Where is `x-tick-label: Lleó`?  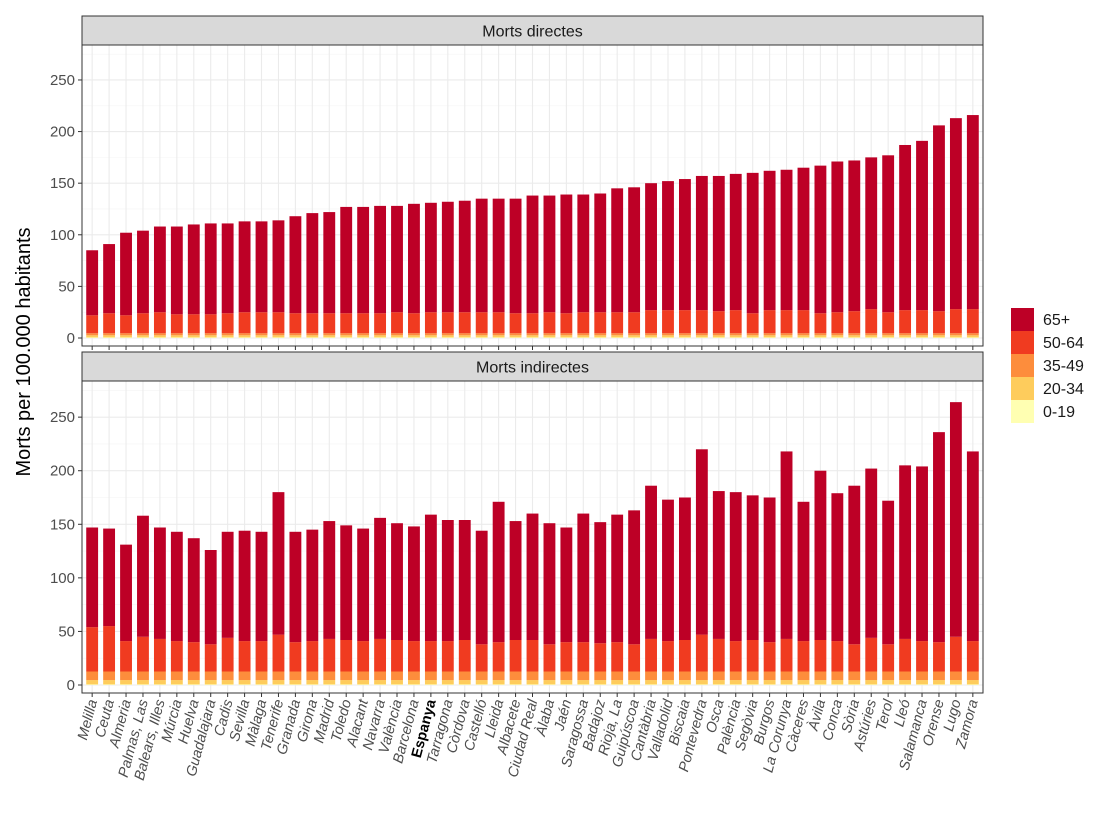
x-tick-label: Lleó is located at coordinates (902, 713).